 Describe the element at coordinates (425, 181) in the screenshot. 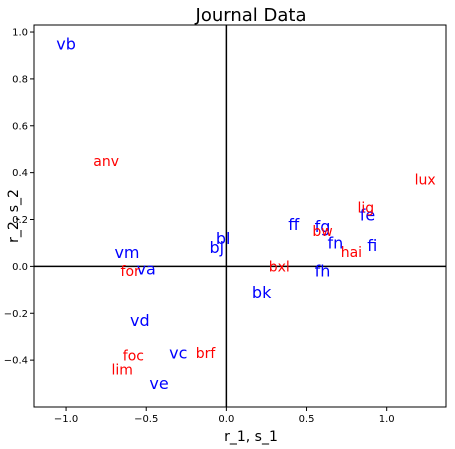

I see `point-label-lux: lux` at that location.